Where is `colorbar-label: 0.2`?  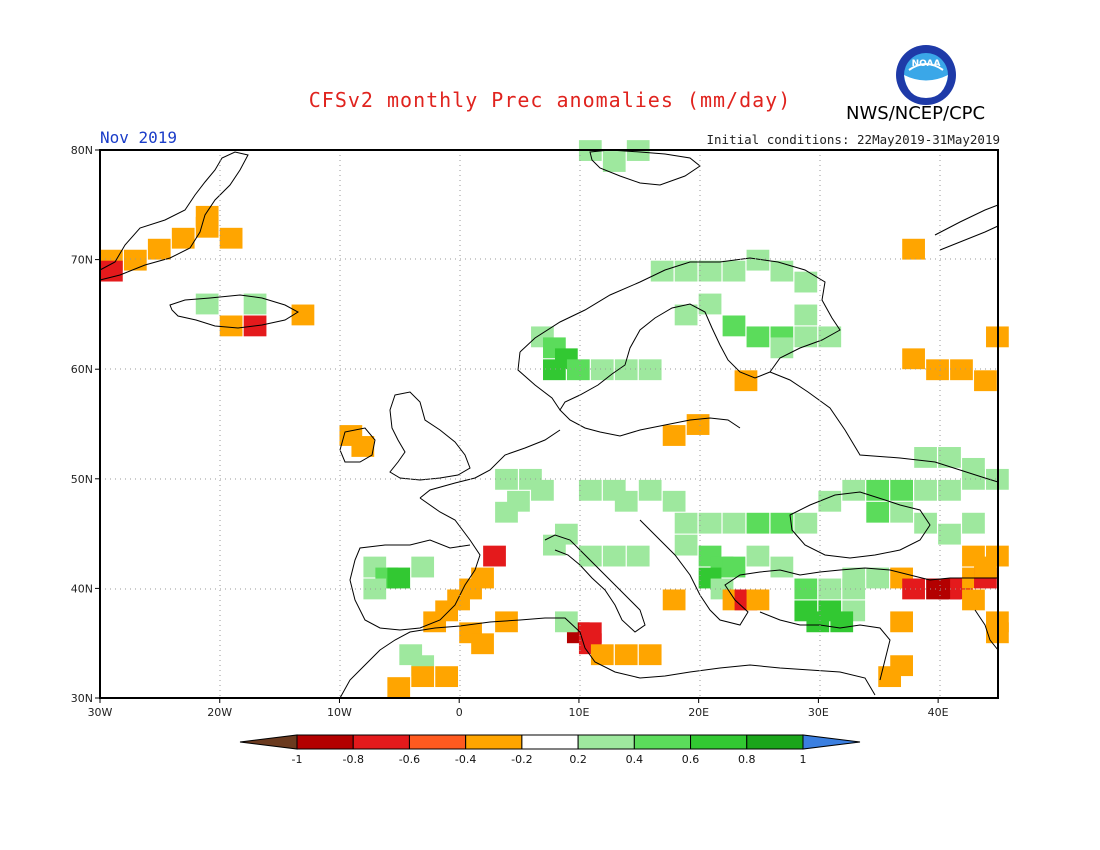 colorbar-label: 0.2 is located at coordinates (578, 759).